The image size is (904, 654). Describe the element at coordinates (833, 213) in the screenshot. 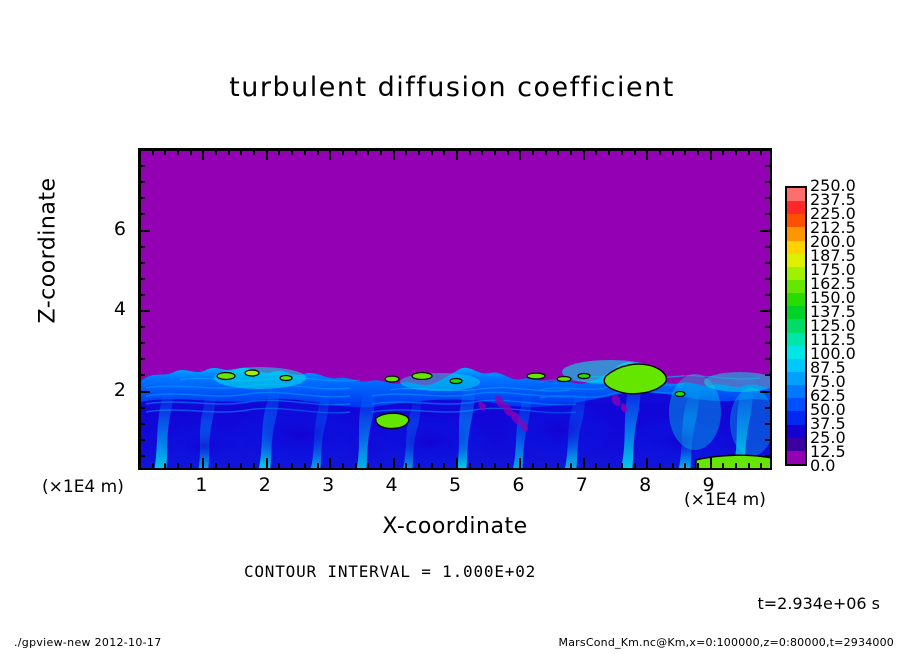

I see `colorbar-label: 225.0` at that location.